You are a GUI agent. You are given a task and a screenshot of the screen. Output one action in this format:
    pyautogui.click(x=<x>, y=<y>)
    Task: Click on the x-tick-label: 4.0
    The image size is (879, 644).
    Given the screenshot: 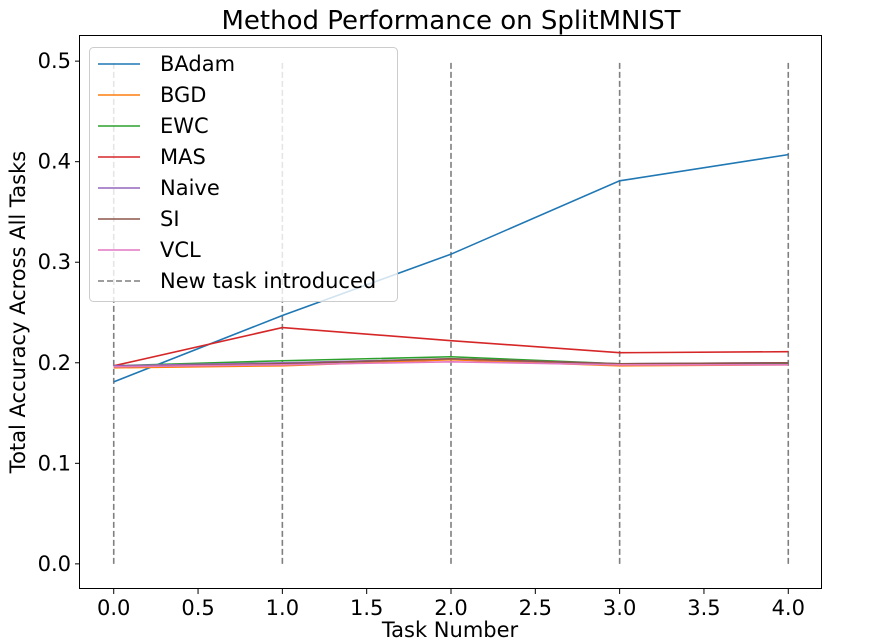 What is the action you would take?
    pyautogui.click(x=788, y=608)
    